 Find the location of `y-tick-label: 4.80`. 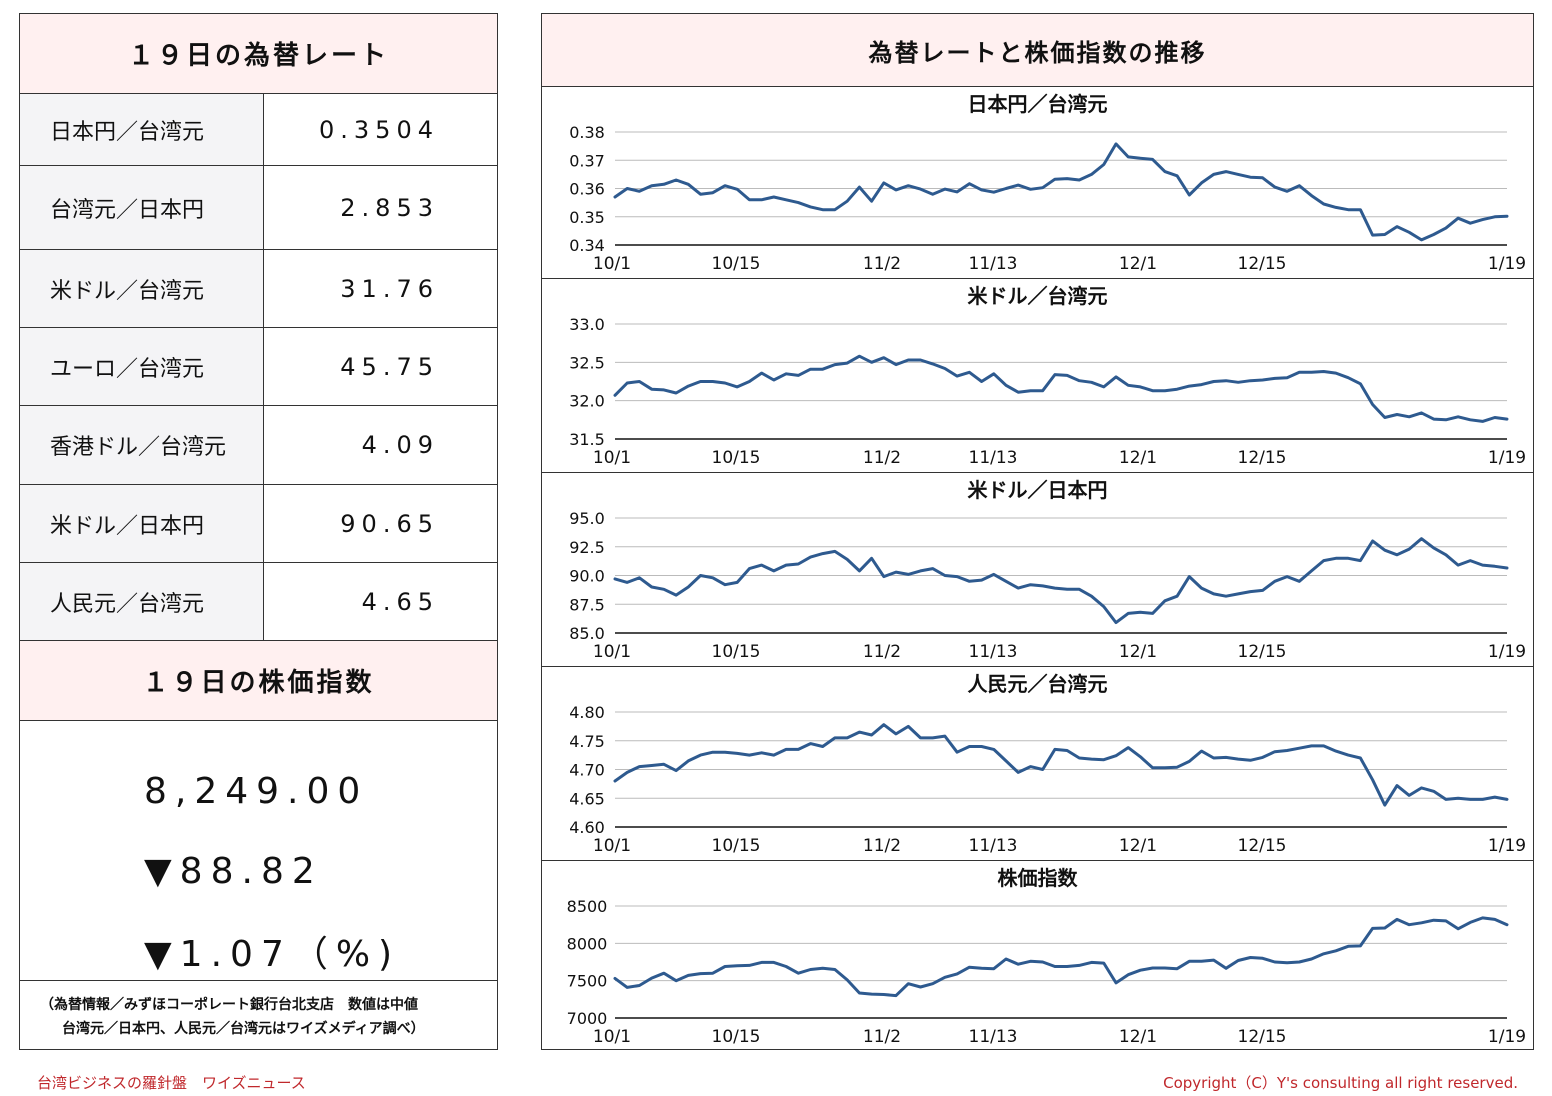

y-tick-label: 4.80 is located at coordinates (587, 712).